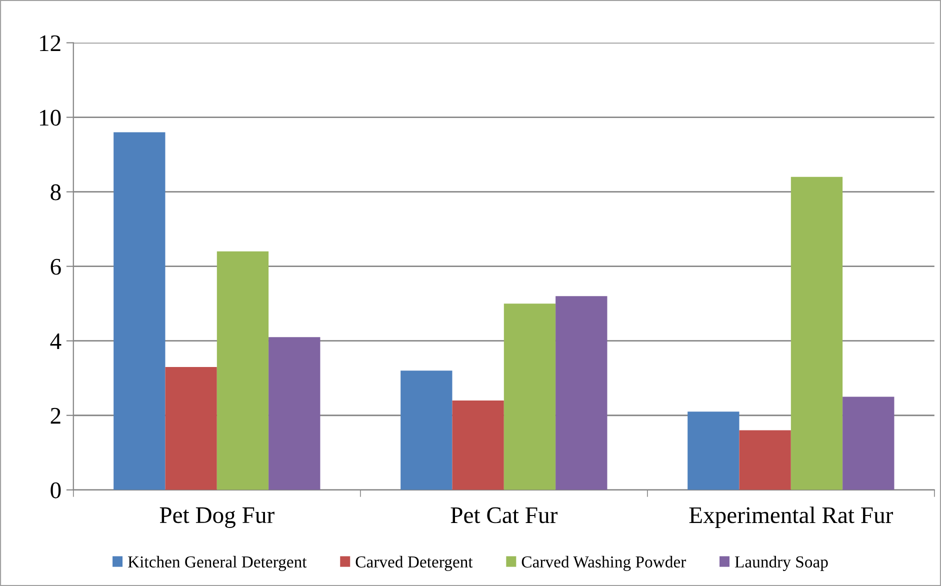 This screenshot has height=586, width=941. I want to click on y-tick-label: 6, so click(55, 266).